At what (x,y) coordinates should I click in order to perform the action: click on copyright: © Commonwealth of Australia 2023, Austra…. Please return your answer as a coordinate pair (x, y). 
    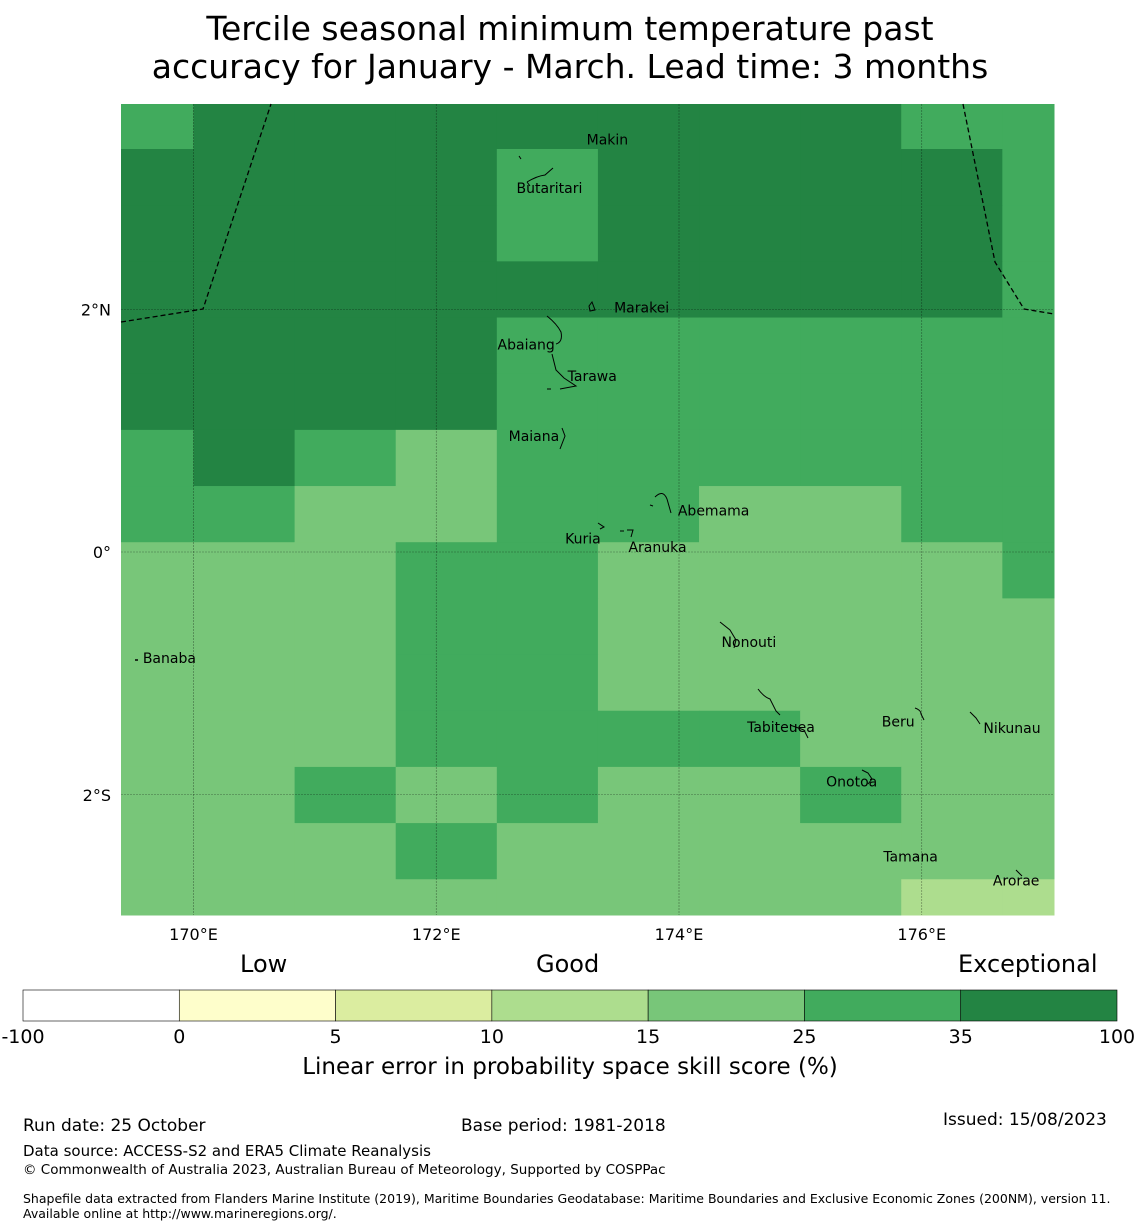
    Looking at the image, I should click on (344, 1170).